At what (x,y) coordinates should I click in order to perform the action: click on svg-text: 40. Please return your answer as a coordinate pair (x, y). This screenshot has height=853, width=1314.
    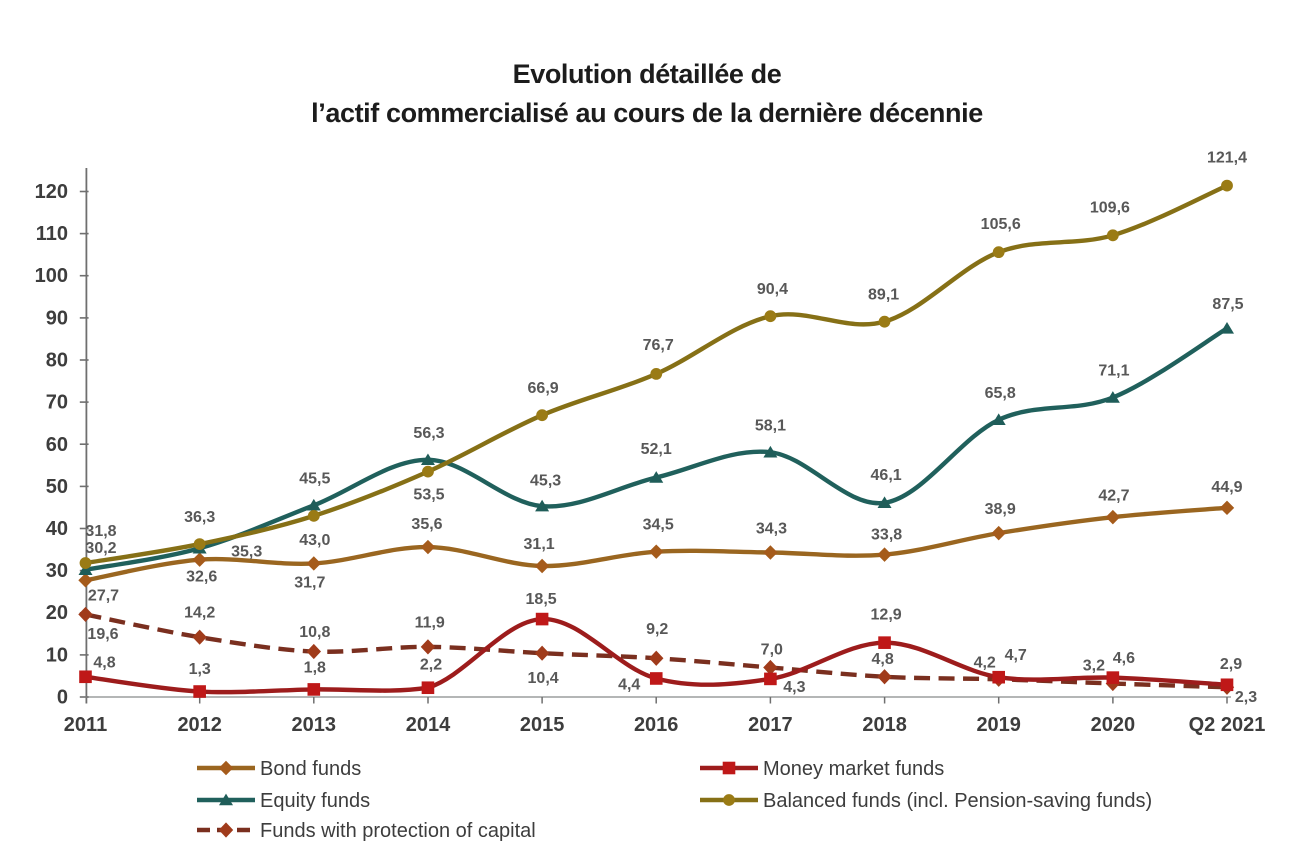
    Looking at the image, I should click on (57, 529).